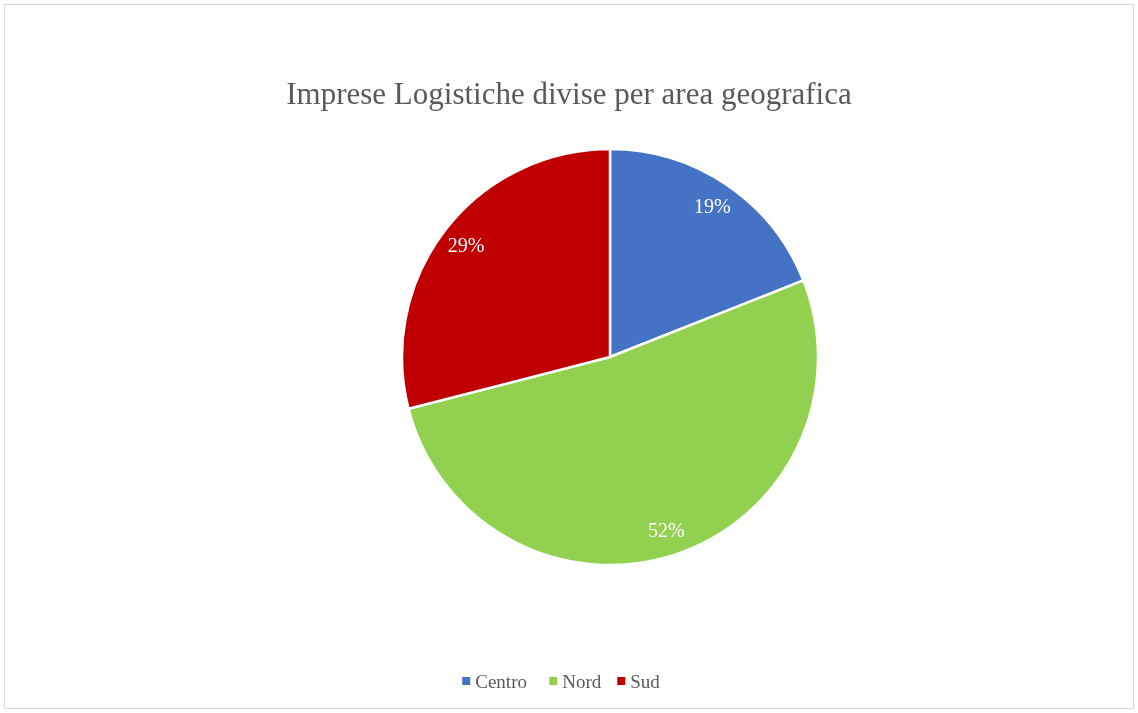 The height and width of the screenshot is (713, 1138). What do you see at coordinates (666, 530) in the screenshot?
I see `data-label: 52%` at bounding box center [666, 530].